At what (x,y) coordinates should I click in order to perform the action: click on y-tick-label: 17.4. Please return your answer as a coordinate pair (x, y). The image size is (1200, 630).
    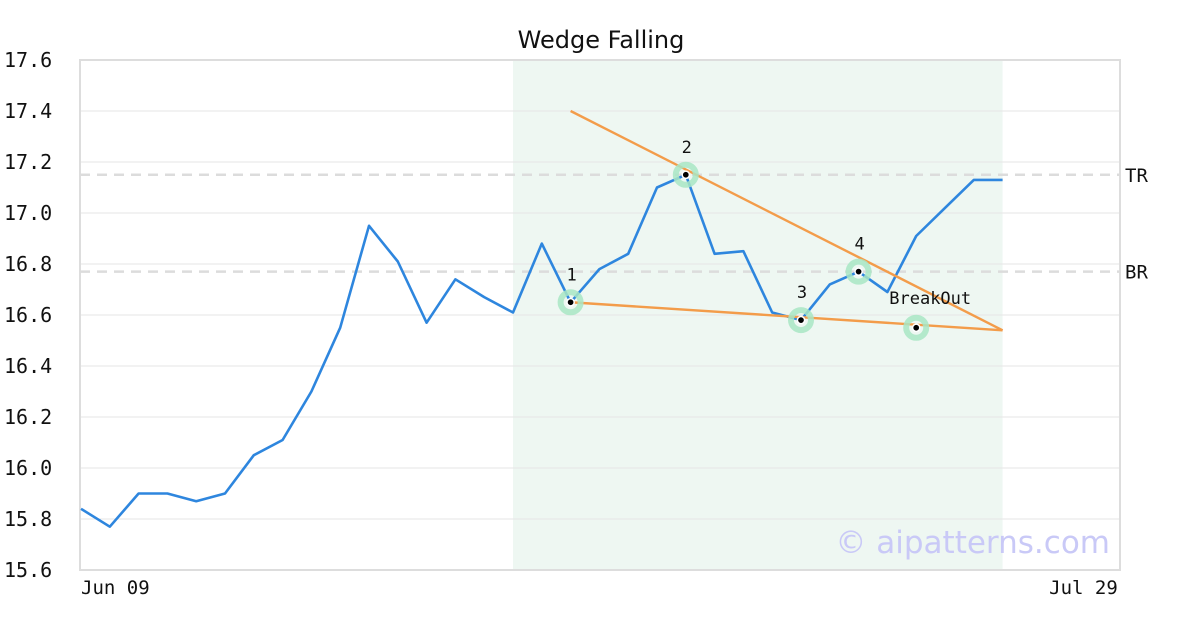
    Looking at the image, I should click on (28, 111).